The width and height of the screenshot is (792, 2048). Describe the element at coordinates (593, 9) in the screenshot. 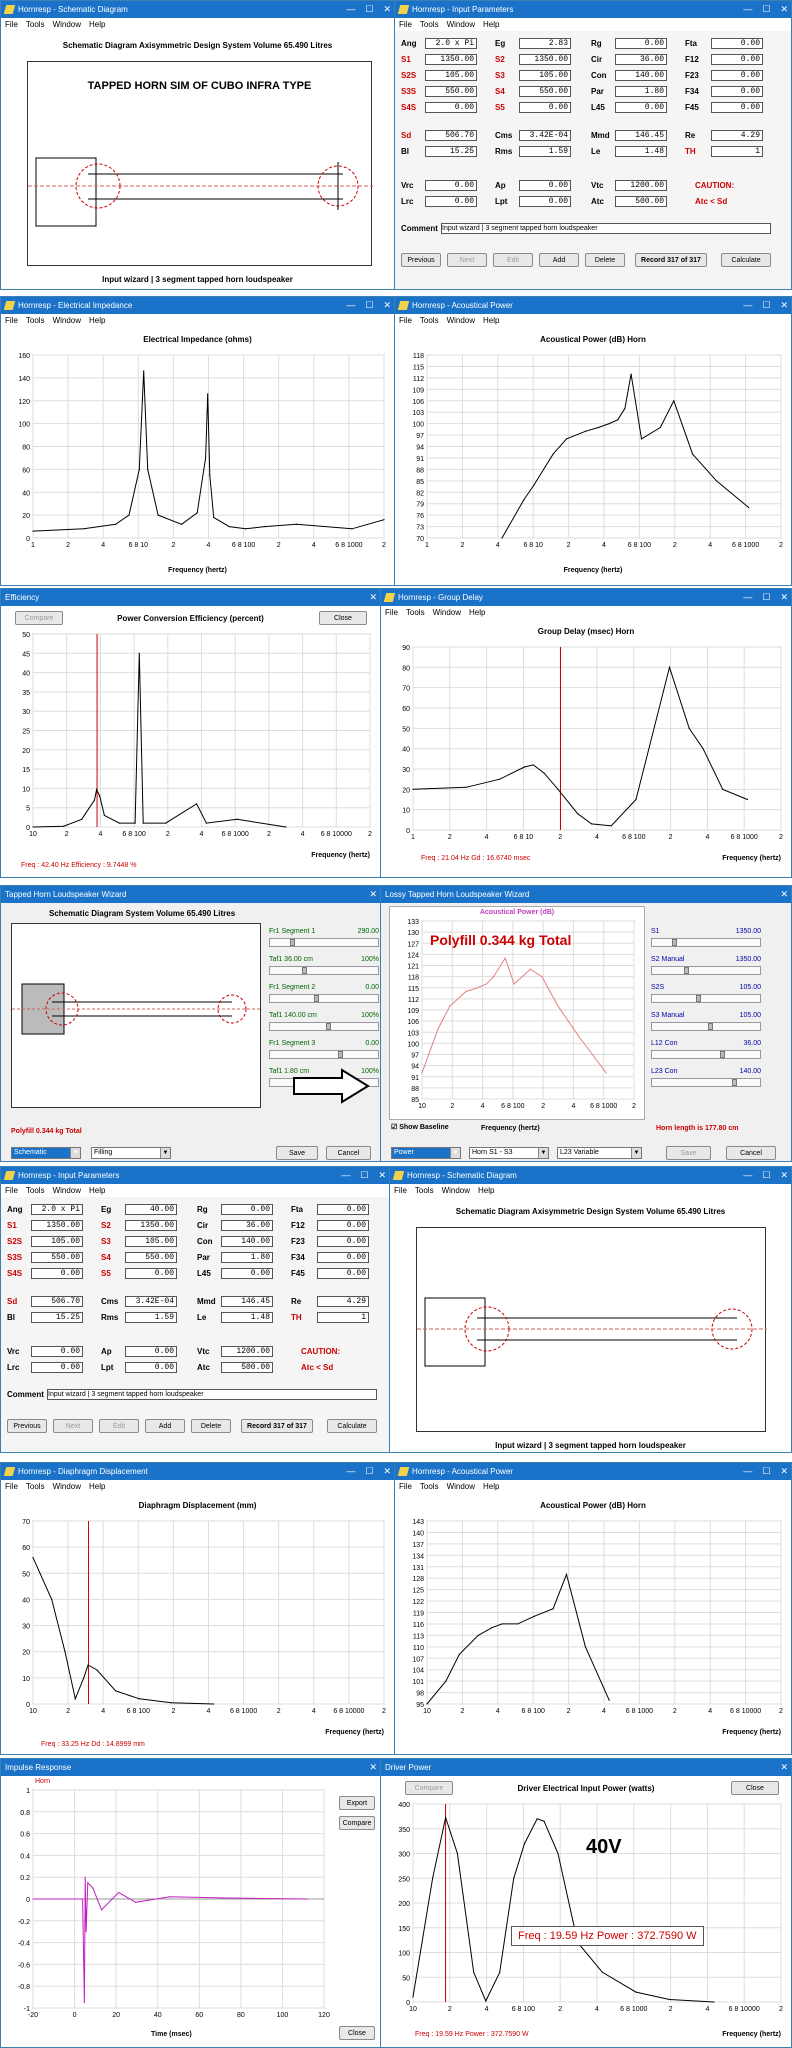

I see `title-bar: Hornresp - Input Parameters — ☐ ✕` at that location.